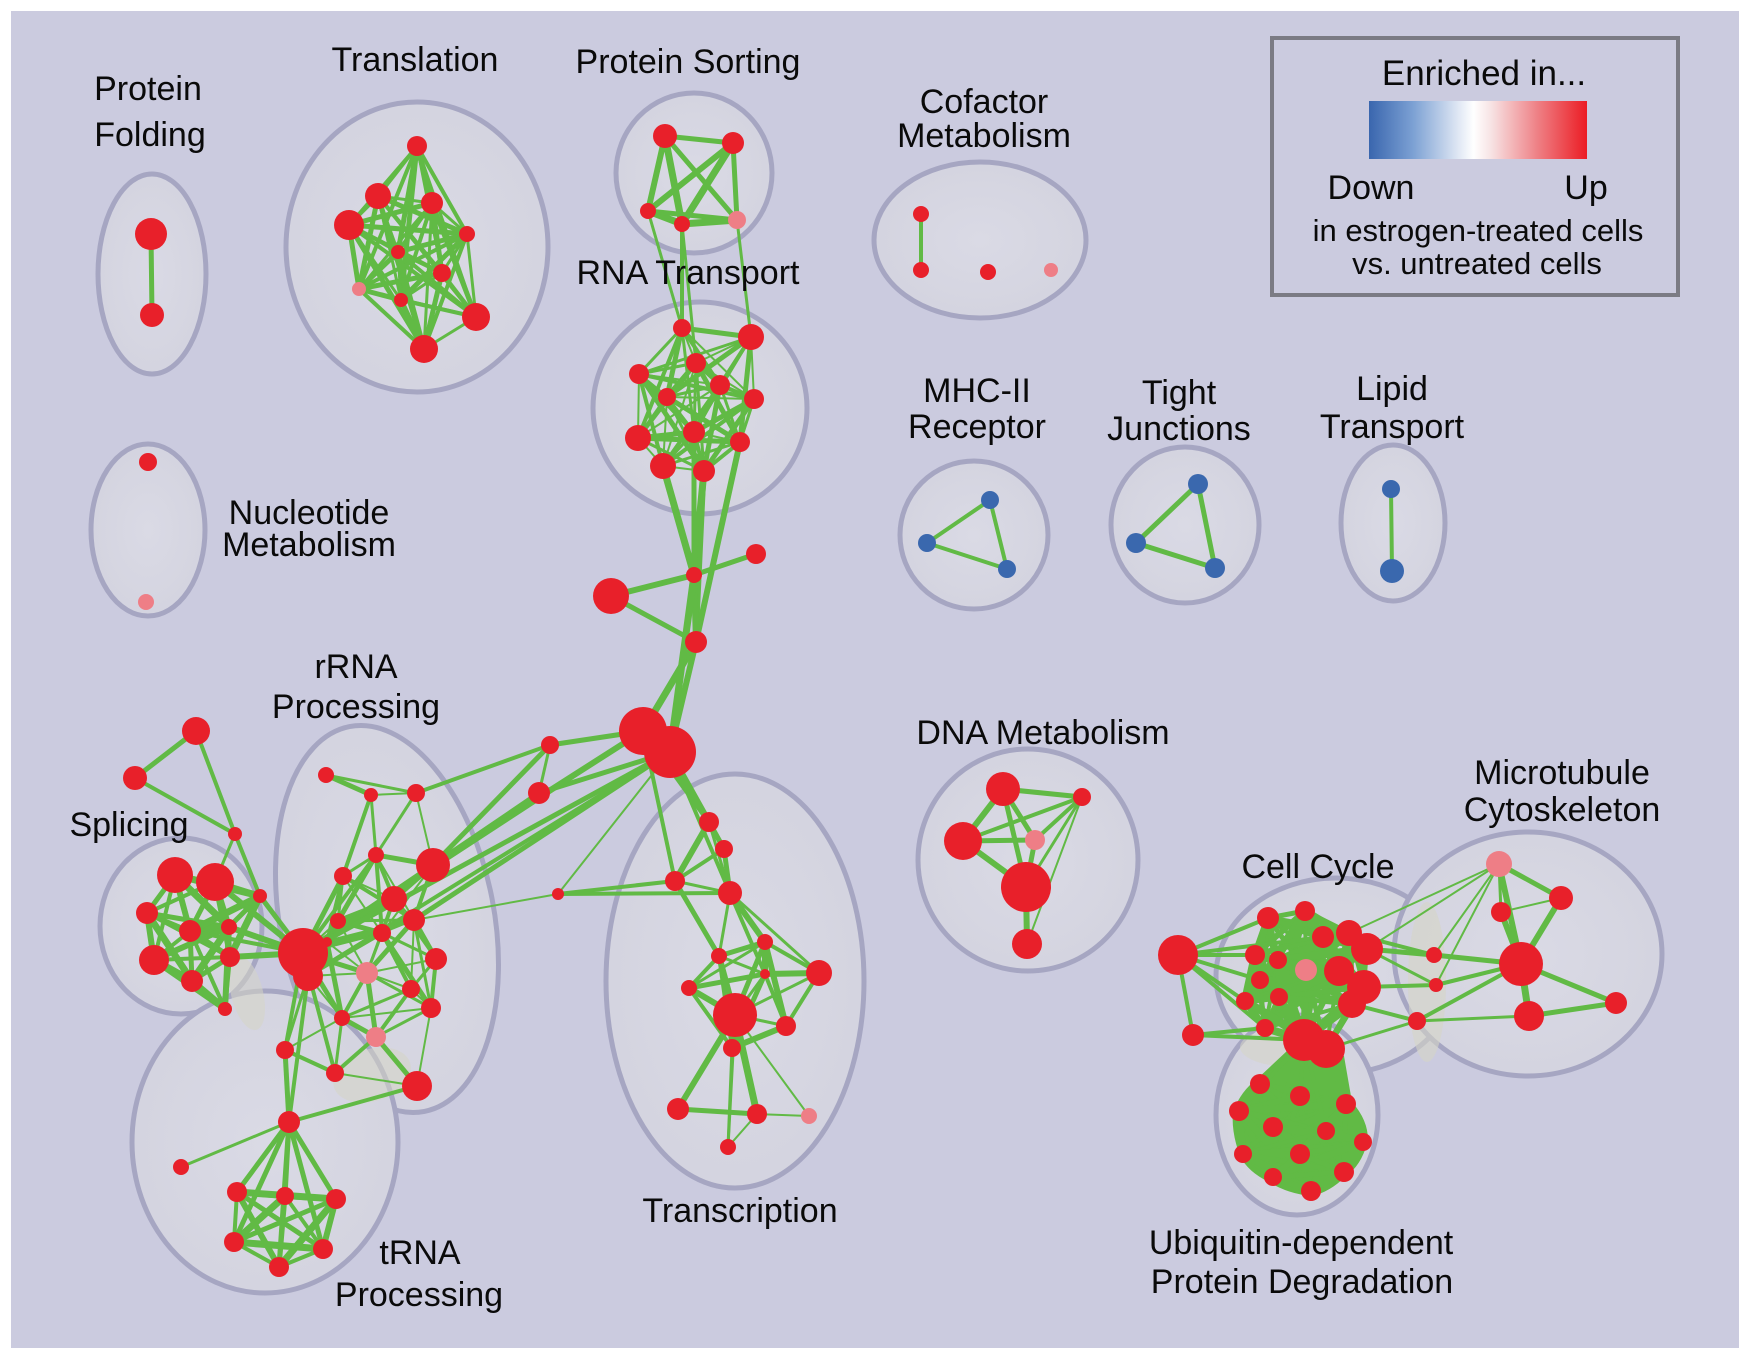  Describe the element at coordinates (1179, 429) in the screenshot. I see `svg-text: Junctions` at that location.